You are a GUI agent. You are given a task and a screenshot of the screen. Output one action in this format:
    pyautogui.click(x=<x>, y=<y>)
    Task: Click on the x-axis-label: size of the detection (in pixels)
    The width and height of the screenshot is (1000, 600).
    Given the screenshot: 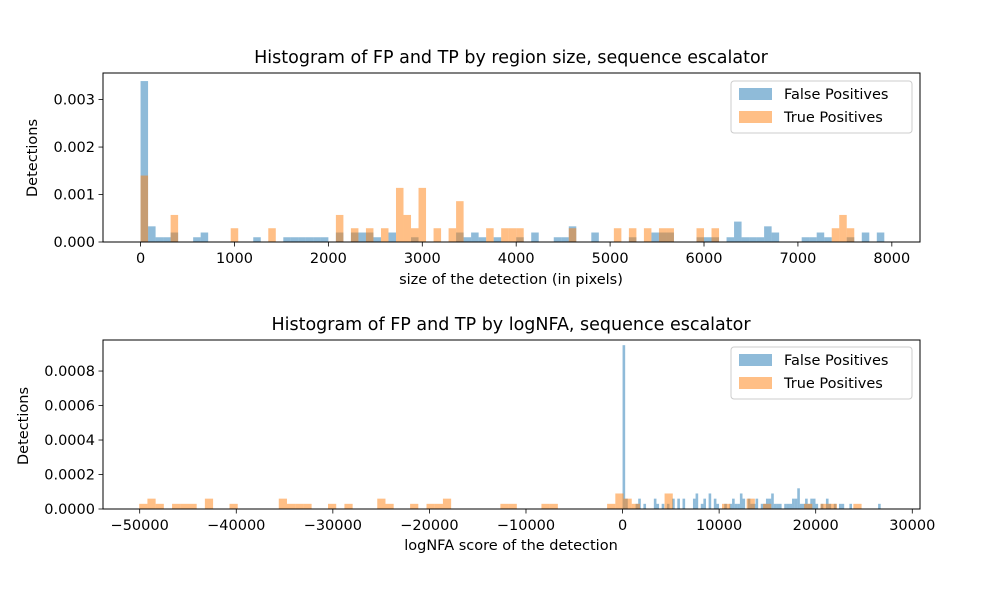 What is the action you would take?
    pyautogui.click(x=511, y=280)
    